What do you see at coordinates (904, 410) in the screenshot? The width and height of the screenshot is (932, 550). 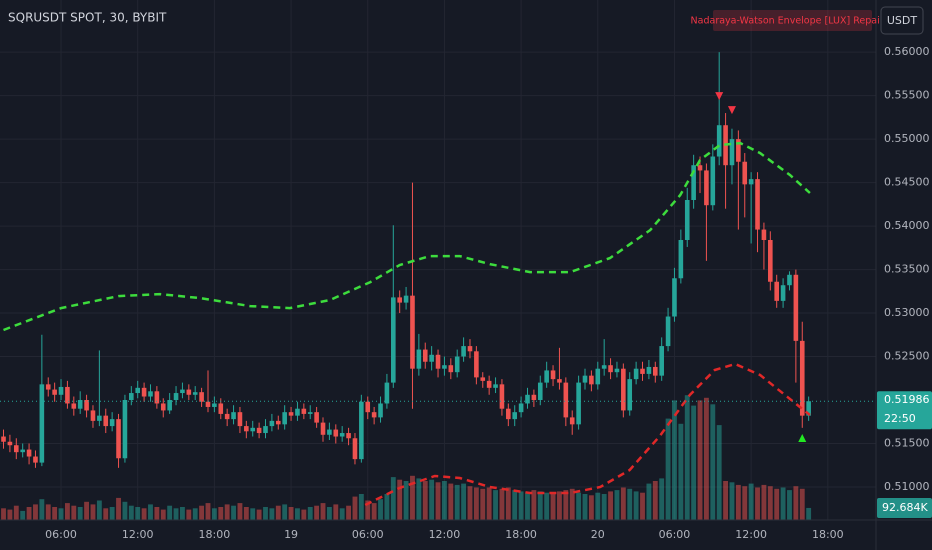 I see `last-price-box` at bounding box center [904, 410].